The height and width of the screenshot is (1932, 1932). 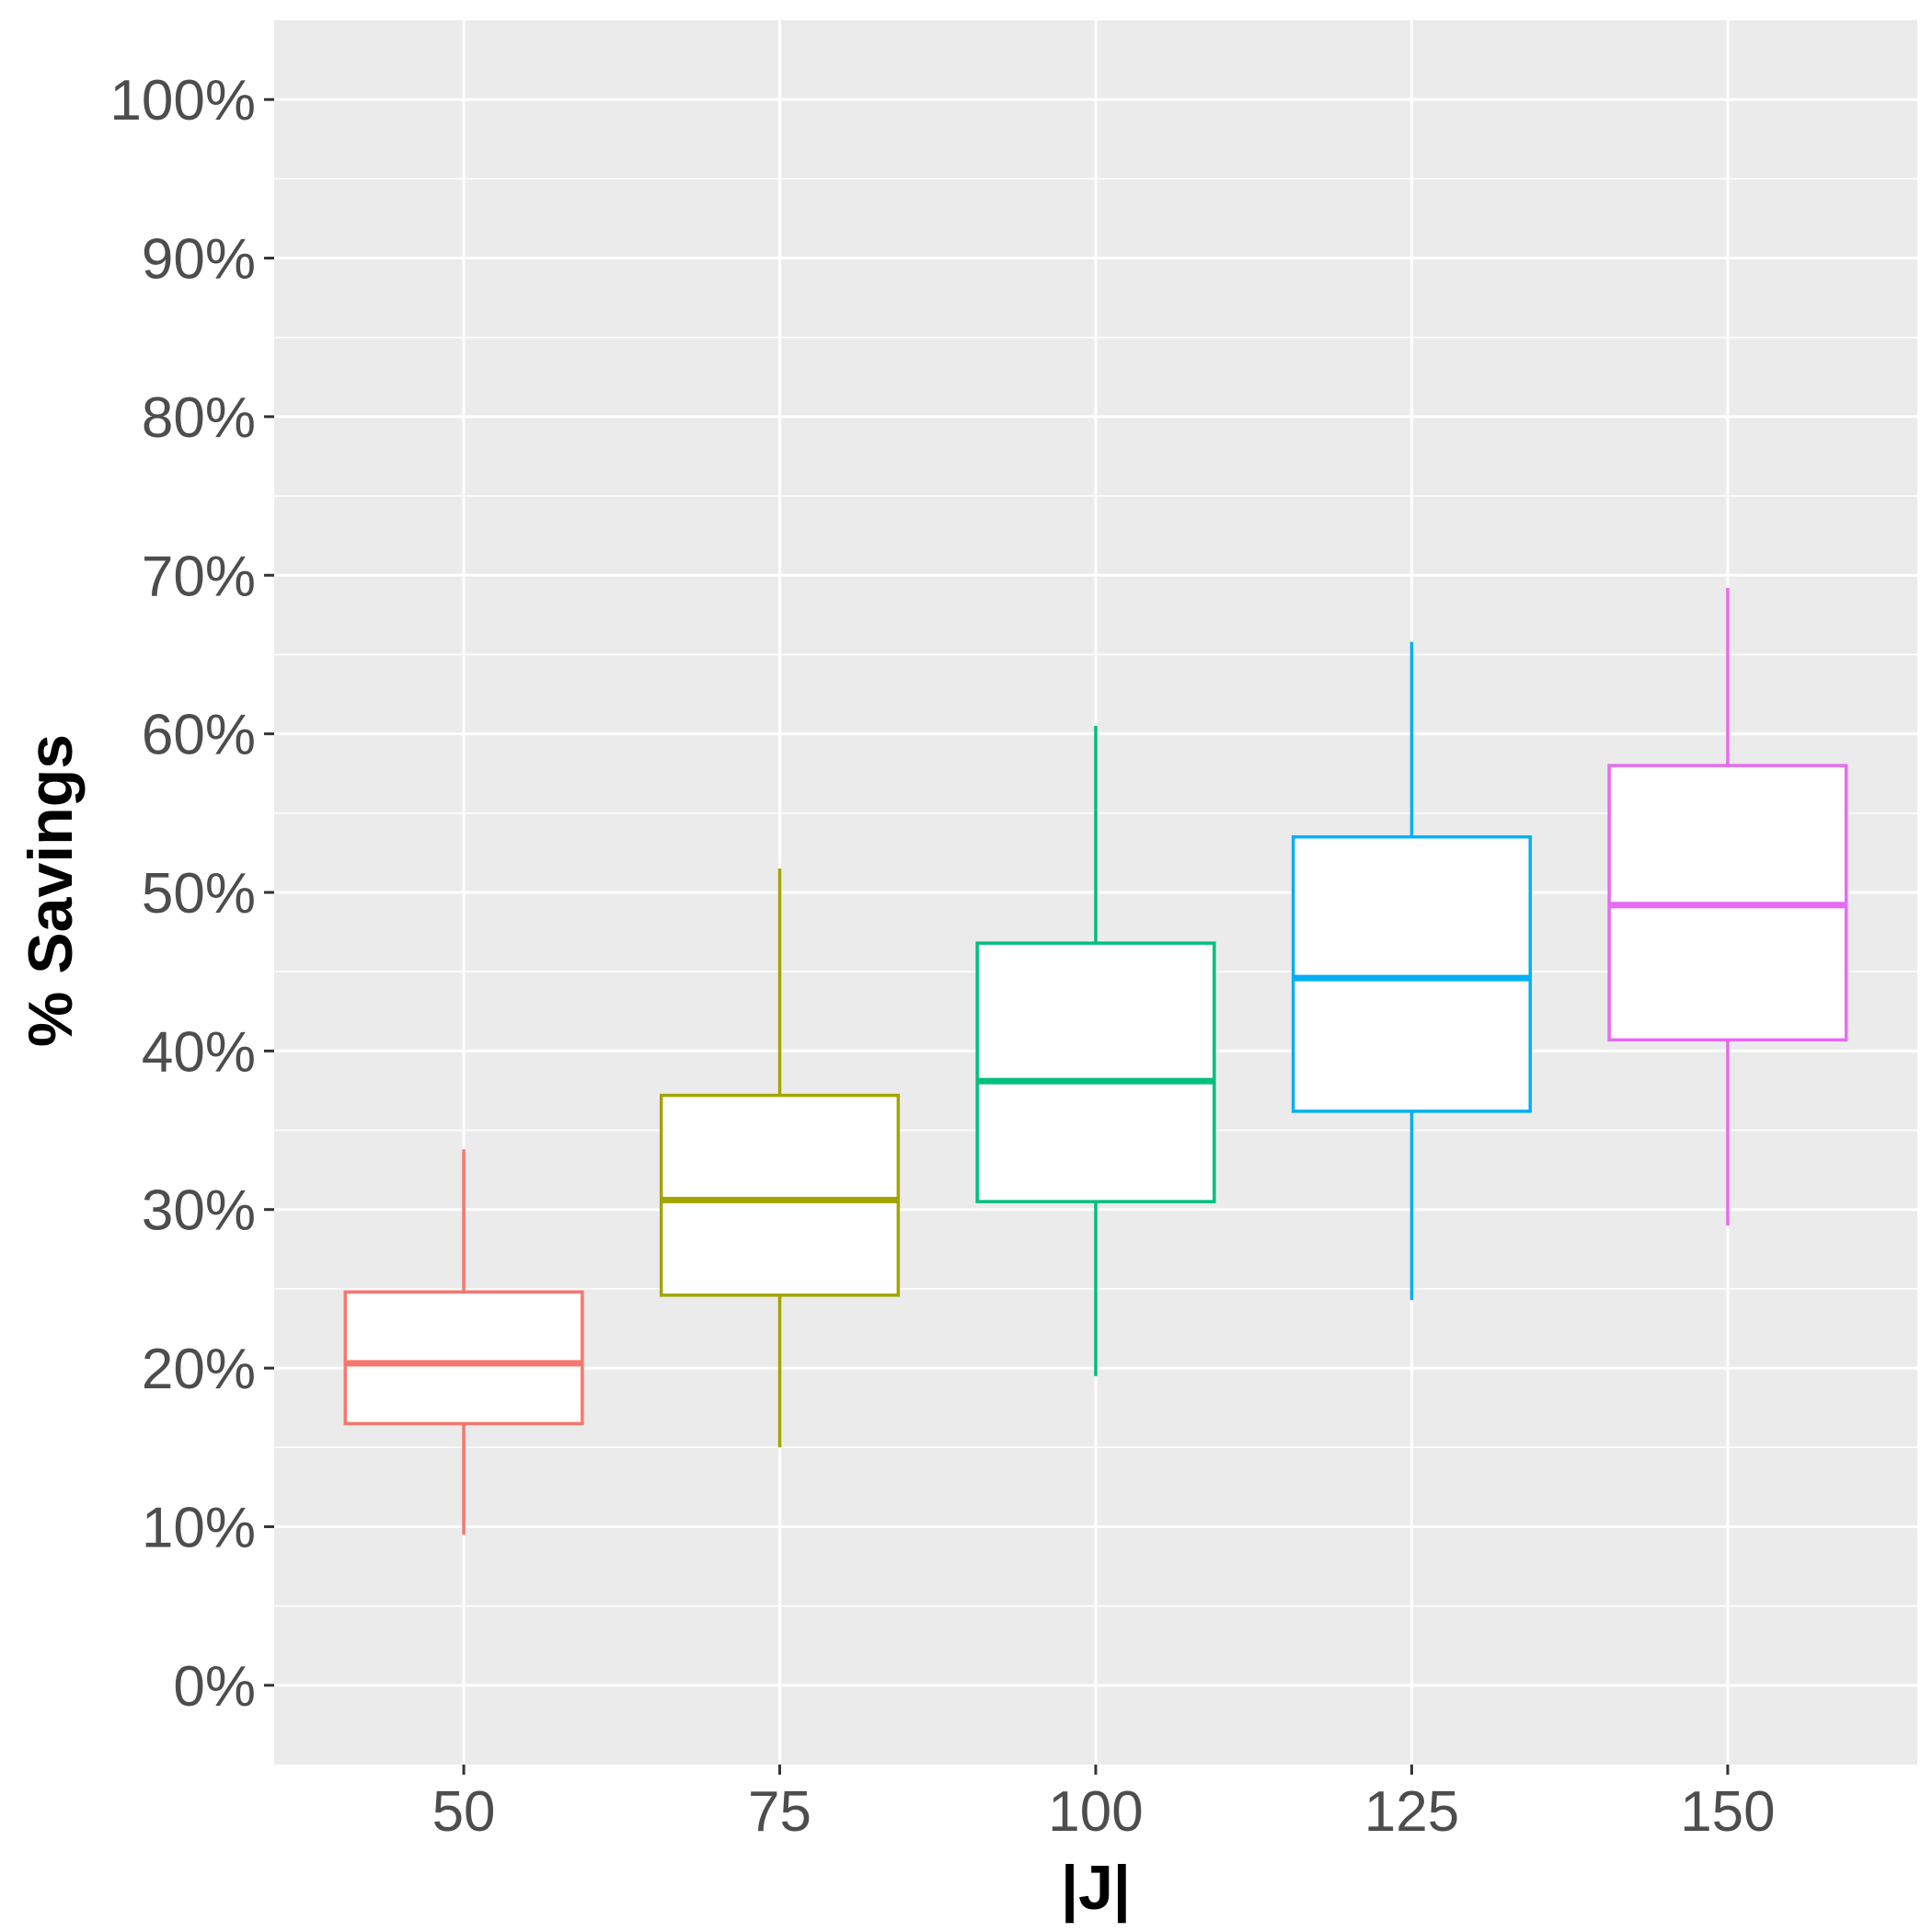 I want to click on y-axis: 0% 10% 20% 30% 40% 50% 60% 70% 80% 90% 100%, so click(x=191, y=894).